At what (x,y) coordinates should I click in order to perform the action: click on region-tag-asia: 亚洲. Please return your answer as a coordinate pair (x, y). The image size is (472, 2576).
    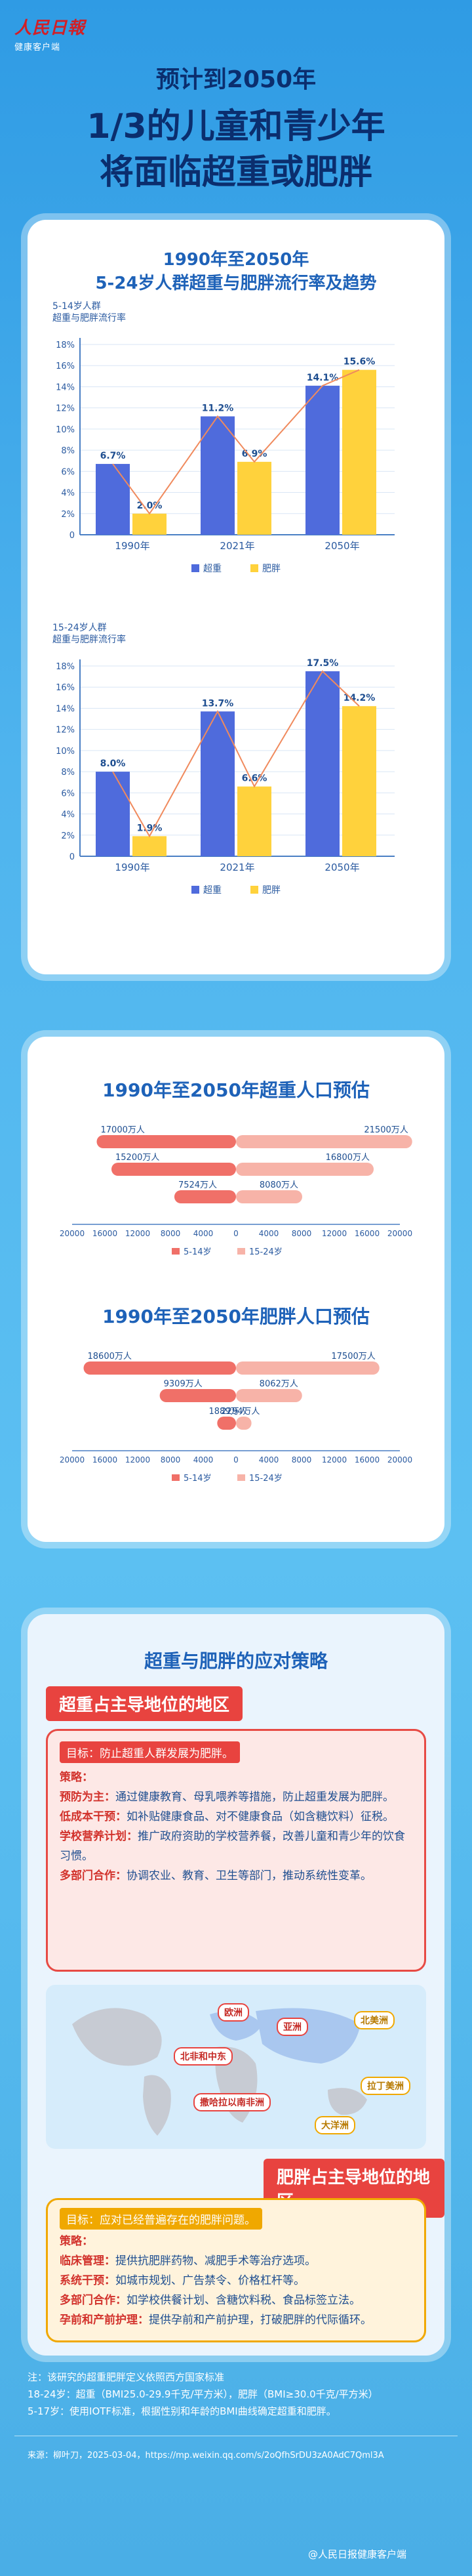
    Looking at the image, I should click on (292, 2027).